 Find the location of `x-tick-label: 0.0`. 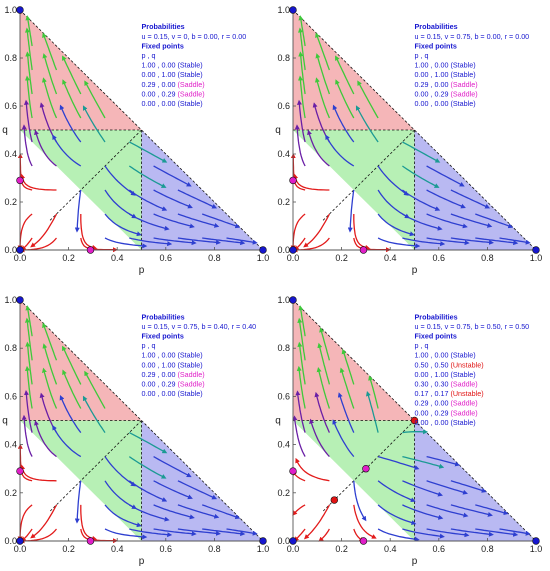

x-tick-label: 0.0 is located at coordinates (293, 549).